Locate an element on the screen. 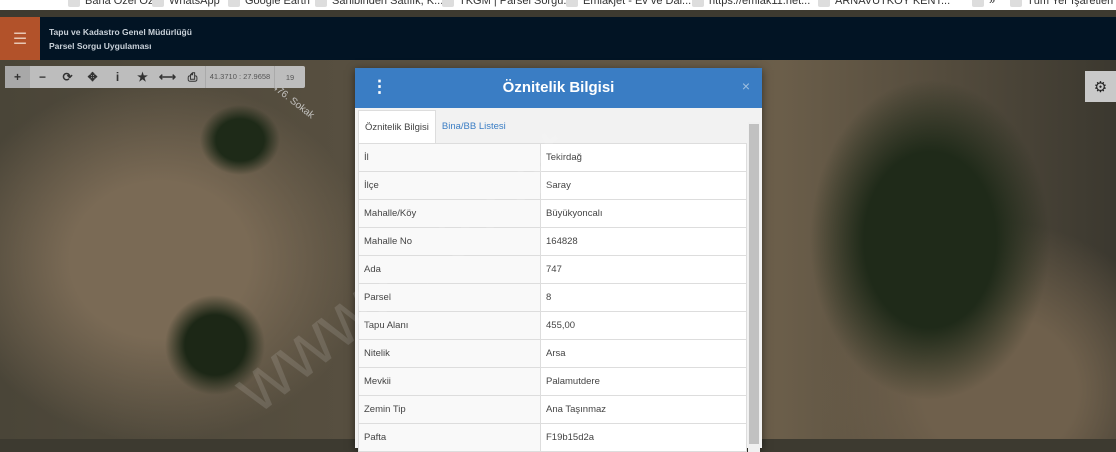 Image resolution: width=1116 pixels, height=452 pixels. attribute-label: İlçe is located at coordinates (449, 185).